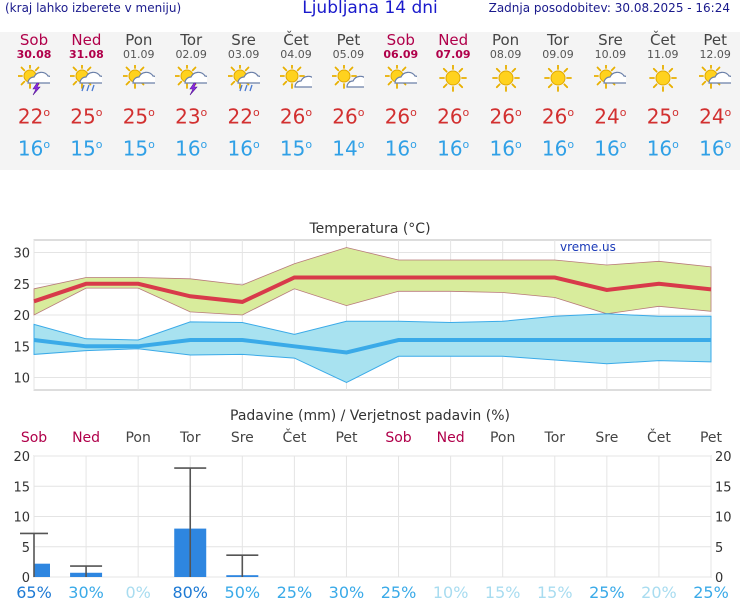 This screenshot has height=600, width=740. What do you see at coordinates (453, 96) in the screenshot?
I see `day-column: Ned 07.09 26o 16o` at bounding box center [453, 96].